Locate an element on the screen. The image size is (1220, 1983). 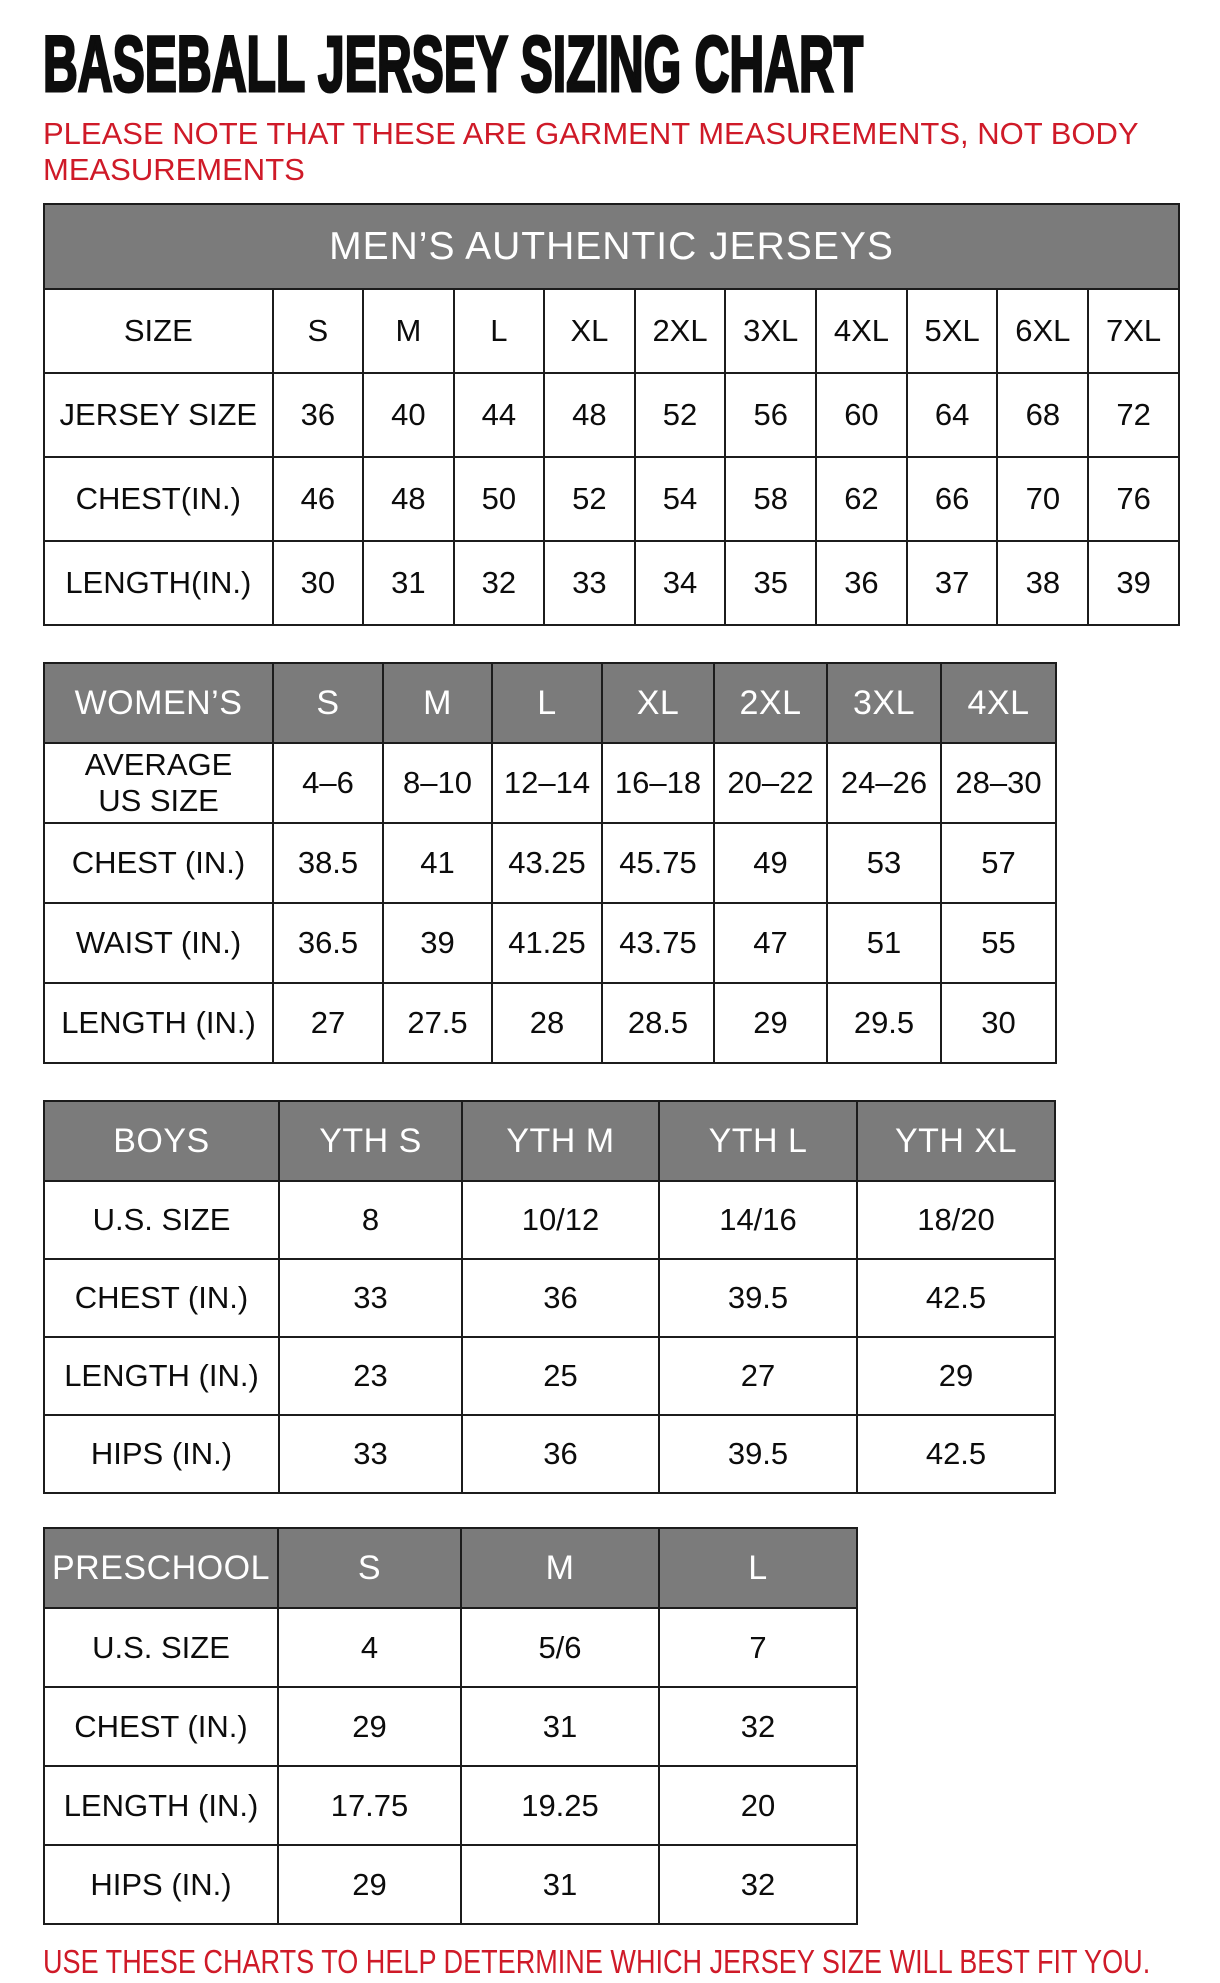
preschool-header-size-col: M is located at coordinates (560, 1568).